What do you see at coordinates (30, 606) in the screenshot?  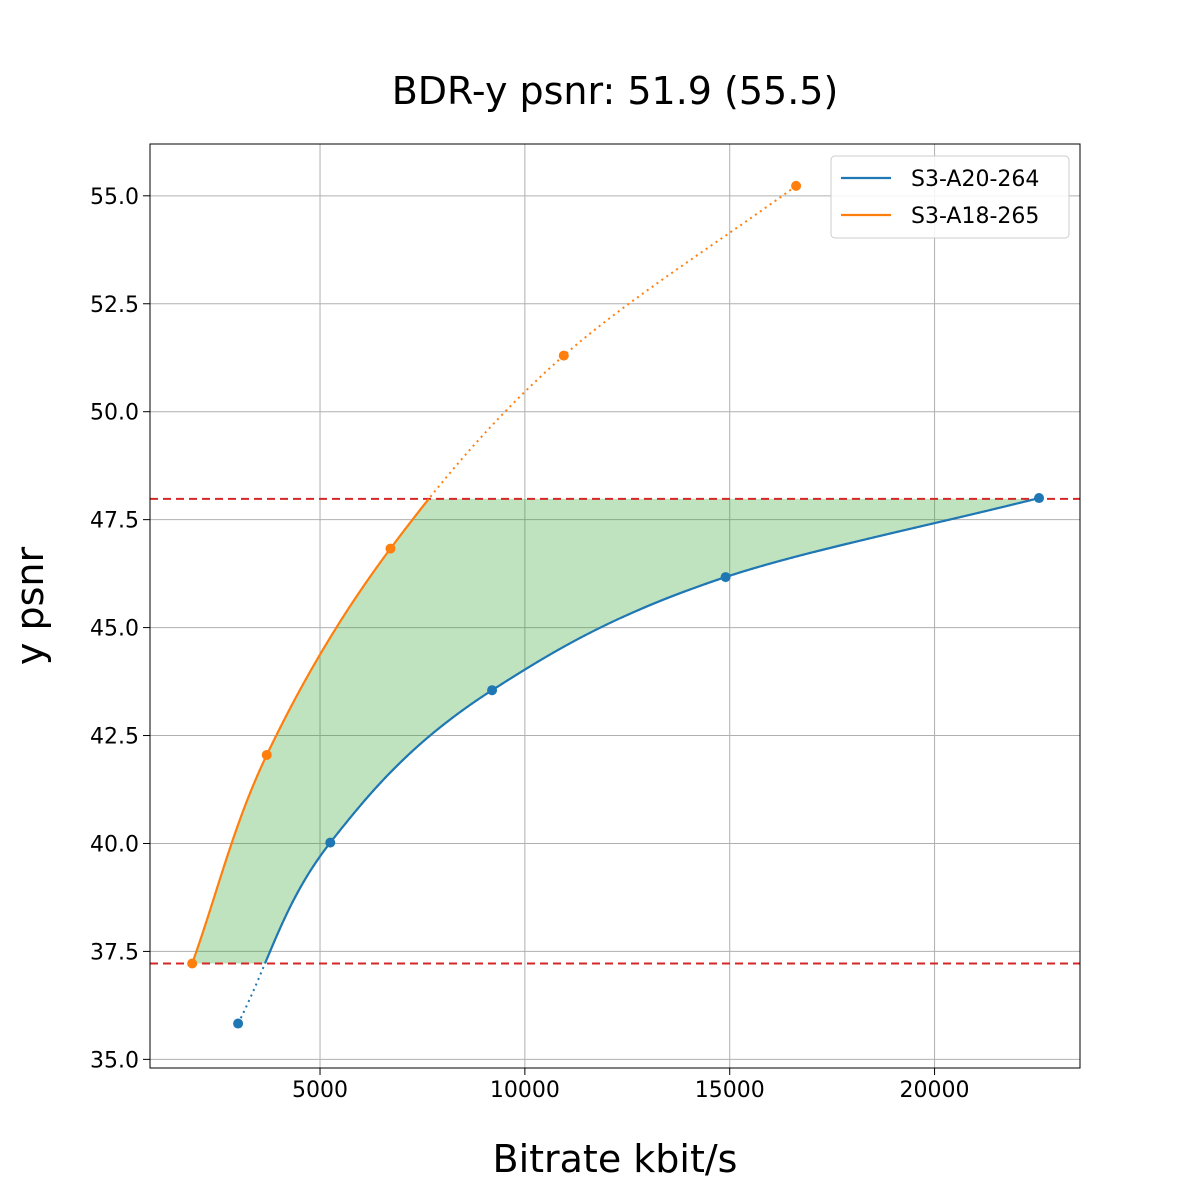 I see `y-axis-label: y psnr` at bounding box center [30, 606].